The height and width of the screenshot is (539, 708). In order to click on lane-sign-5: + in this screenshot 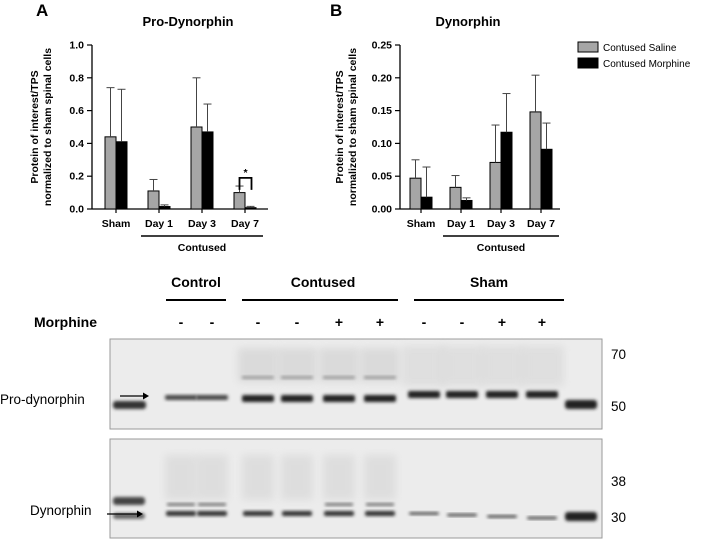, I will do `click(339, 322)`.